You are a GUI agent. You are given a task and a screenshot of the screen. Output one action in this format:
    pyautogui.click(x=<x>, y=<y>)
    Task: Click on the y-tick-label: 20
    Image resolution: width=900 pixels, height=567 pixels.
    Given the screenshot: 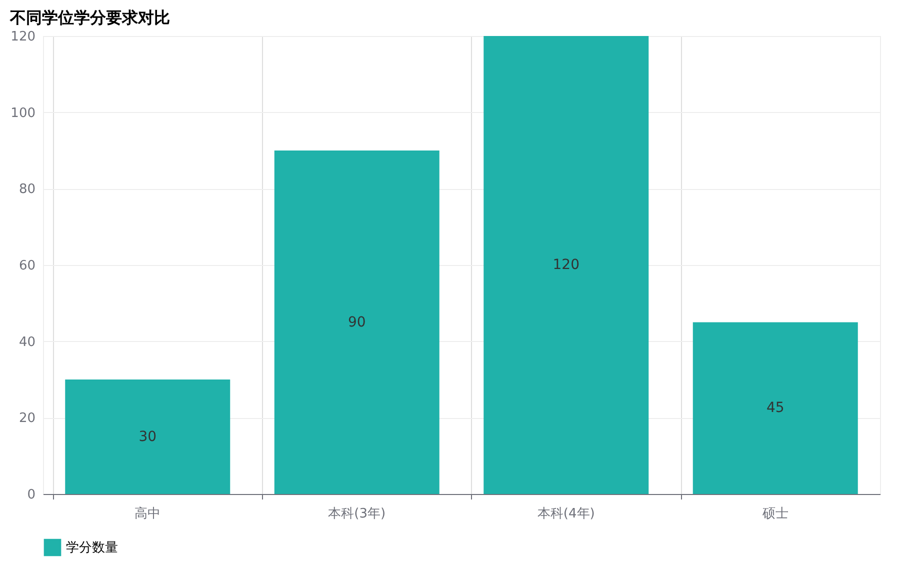 What is the action you would take?
    pyautogui.click(x=27, y=418)
    